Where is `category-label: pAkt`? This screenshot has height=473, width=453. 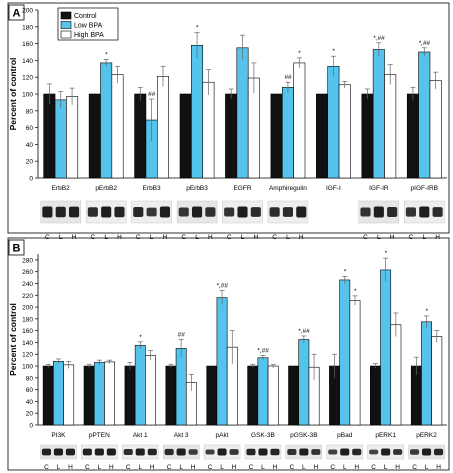 category-label: pAkt is located at coordinates (222, 435).